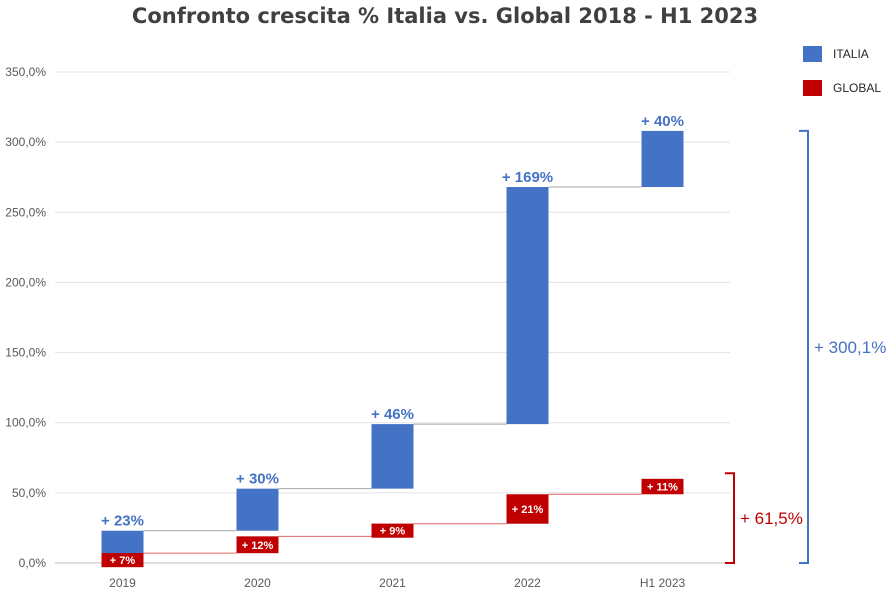  Describe the element at coordinates (392, 583) in the screenshot. I see `x-tick-label: 2021` at that location.